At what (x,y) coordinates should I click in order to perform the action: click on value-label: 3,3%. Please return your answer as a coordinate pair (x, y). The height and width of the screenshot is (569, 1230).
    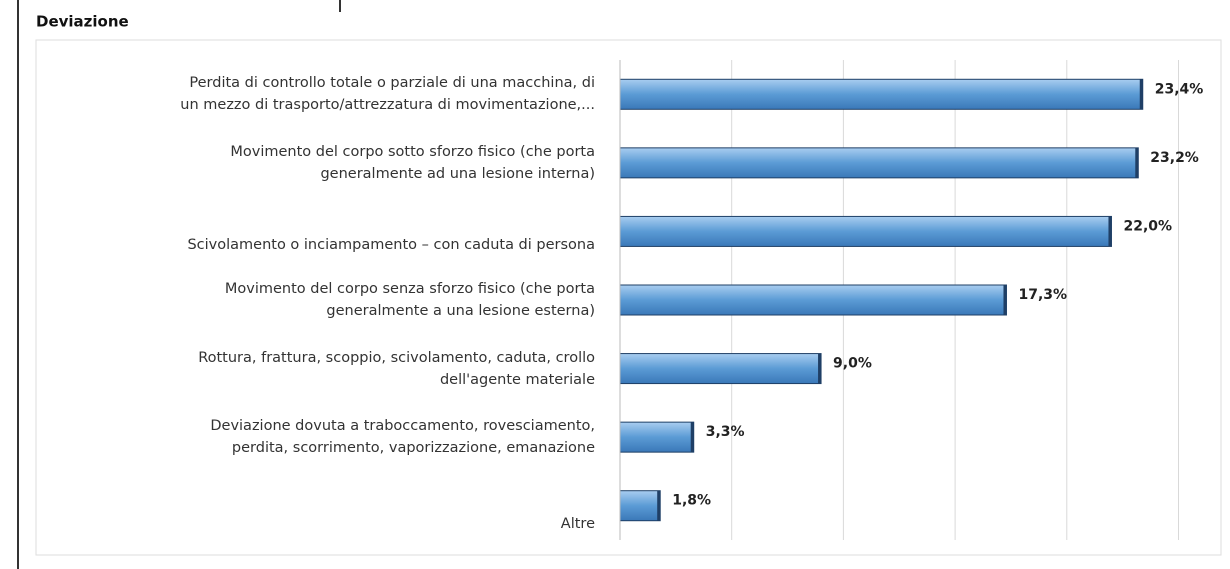
    Looking at the image, I should click on (725, 432).